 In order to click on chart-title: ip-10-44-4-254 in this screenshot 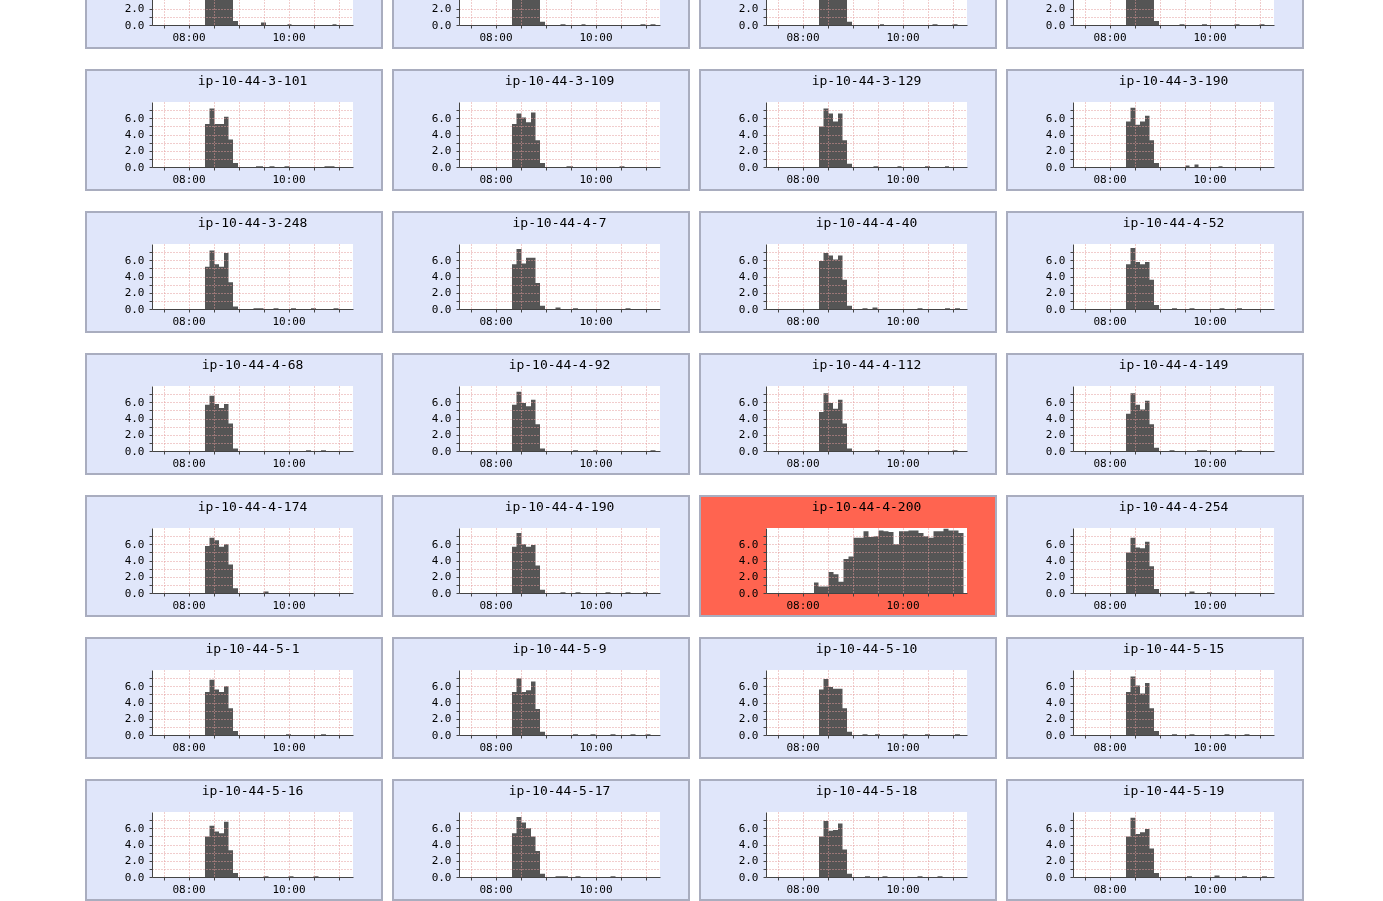, I will do `click(1173, 506)`.